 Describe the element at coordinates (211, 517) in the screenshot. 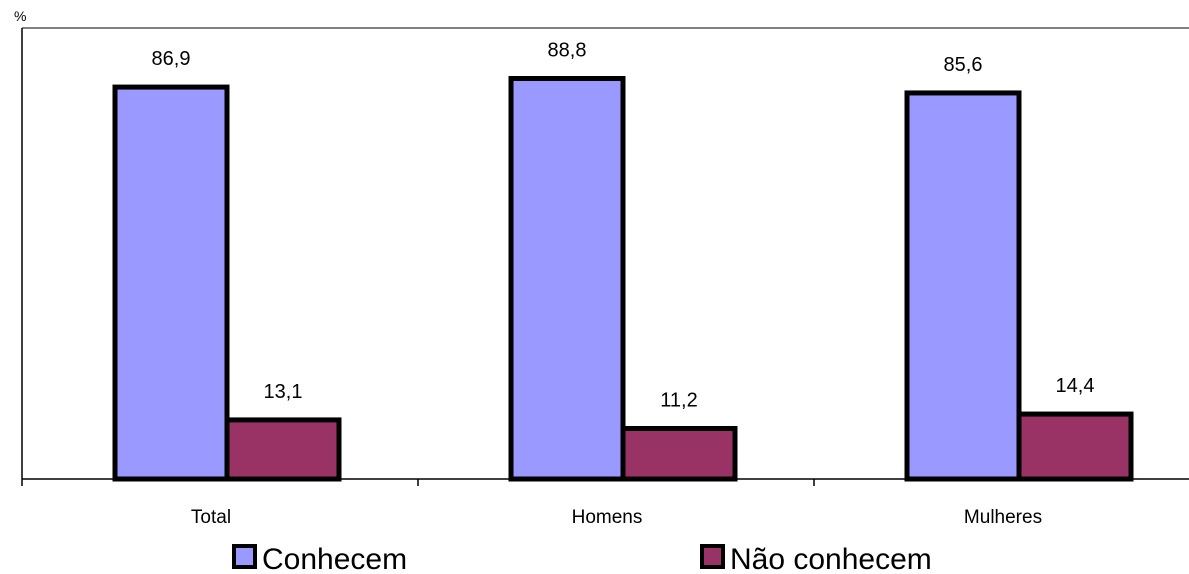

I see `x-tick-label-total: Total` at that location.